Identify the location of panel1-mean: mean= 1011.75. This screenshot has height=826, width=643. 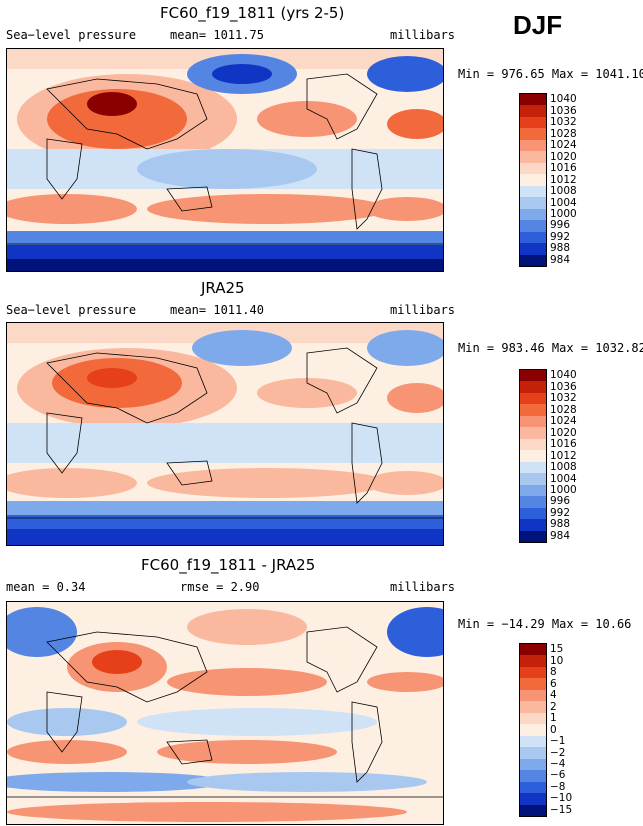
(217, 35).